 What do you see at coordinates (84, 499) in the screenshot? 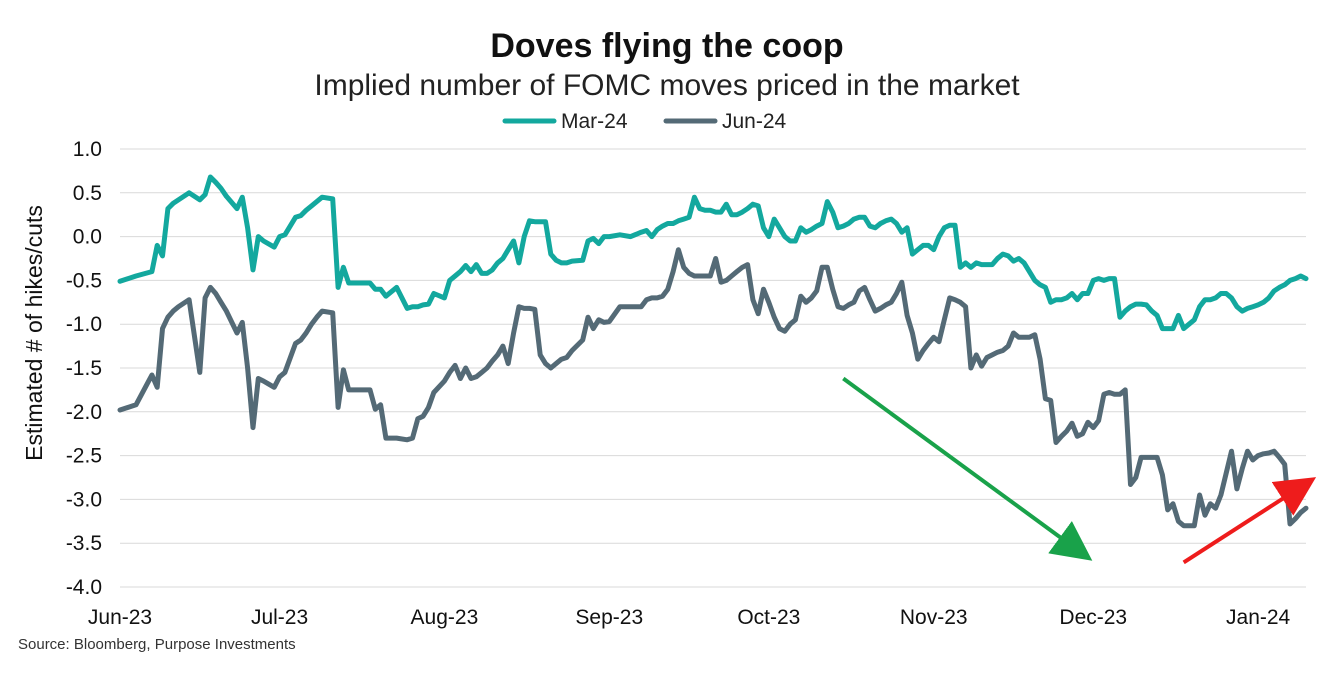
I see `y-tick-label: -3.0` at bounding box center [84, 499].